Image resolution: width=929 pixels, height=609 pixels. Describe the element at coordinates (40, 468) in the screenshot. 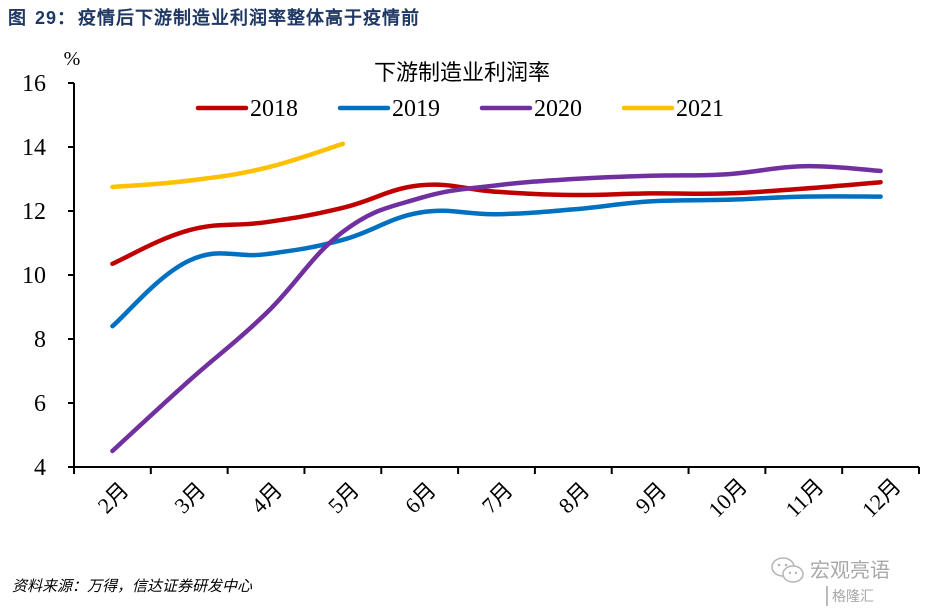

I see `y-tick-label: 4` at that location.